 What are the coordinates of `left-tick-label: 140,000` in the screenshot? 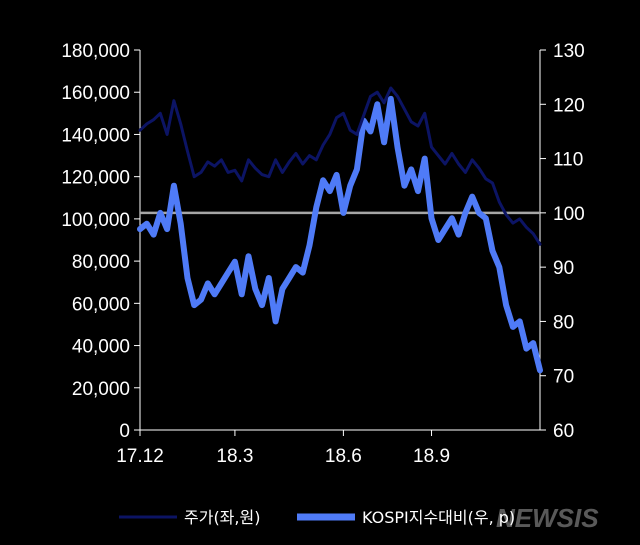 It's located at (95, 135).